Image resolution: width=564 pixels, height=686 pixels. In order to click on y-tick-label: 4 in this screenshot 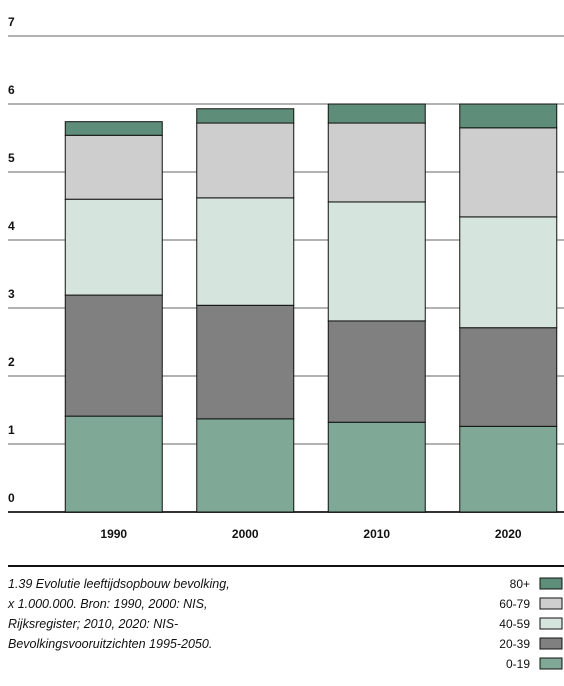, I will do `click(11, 226)`.